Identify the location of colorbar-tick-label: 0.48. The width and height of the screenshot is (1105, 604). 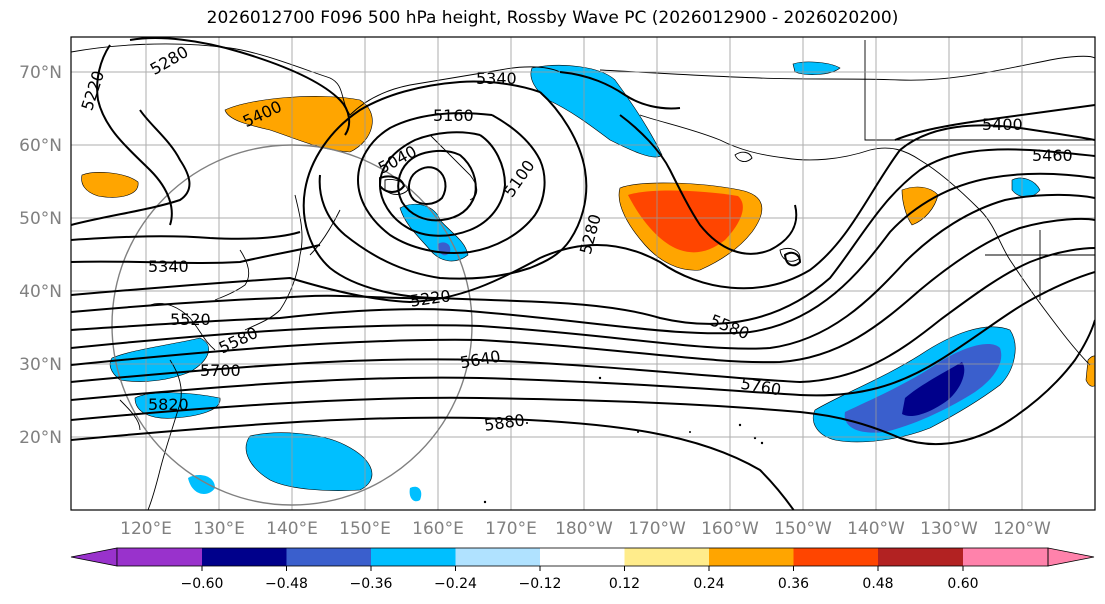
(877, 584).